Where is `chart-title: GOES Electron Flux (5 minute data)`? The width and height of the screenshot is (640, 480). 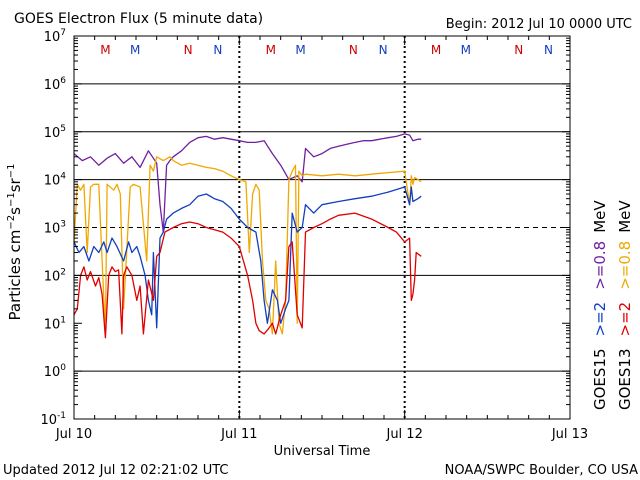 chart-title: GOES Electron Flux (5 minute data) is located at coordinates (138, 19).